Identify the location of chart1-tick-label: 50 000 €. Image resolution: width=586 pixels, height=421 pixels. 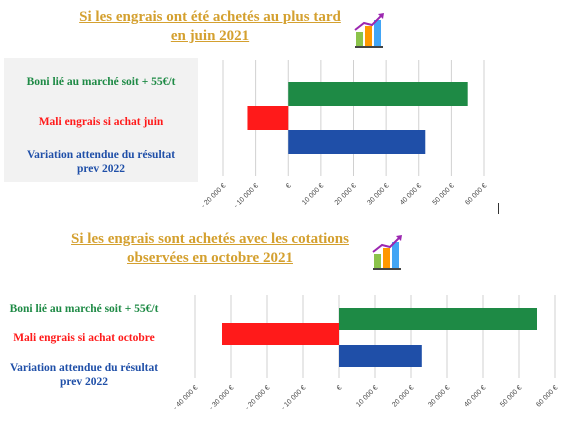
(444, 194).